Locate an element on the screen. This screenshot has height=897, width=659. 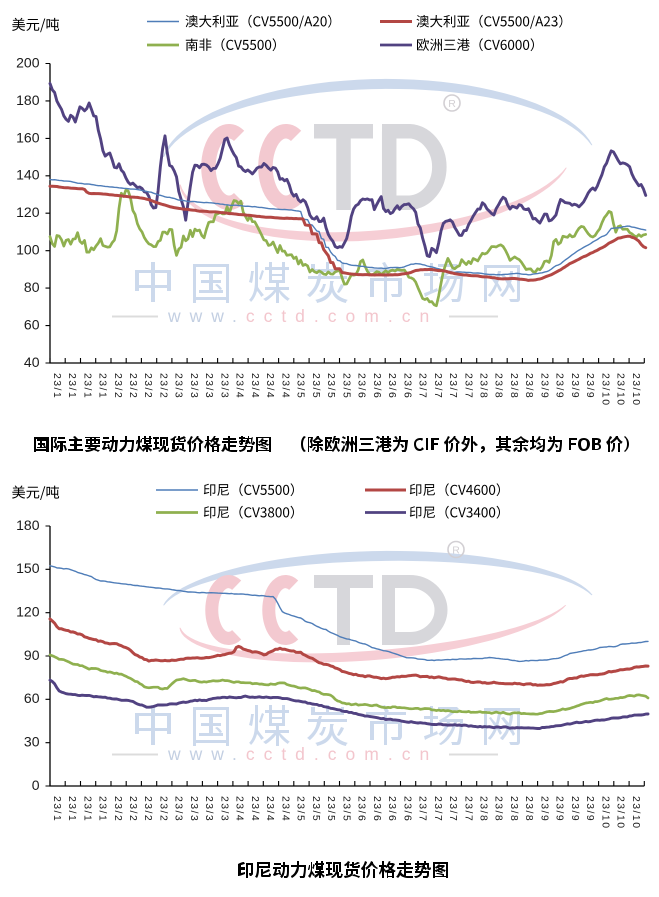
svg-text: 200 is located at coordinates (28, 62).